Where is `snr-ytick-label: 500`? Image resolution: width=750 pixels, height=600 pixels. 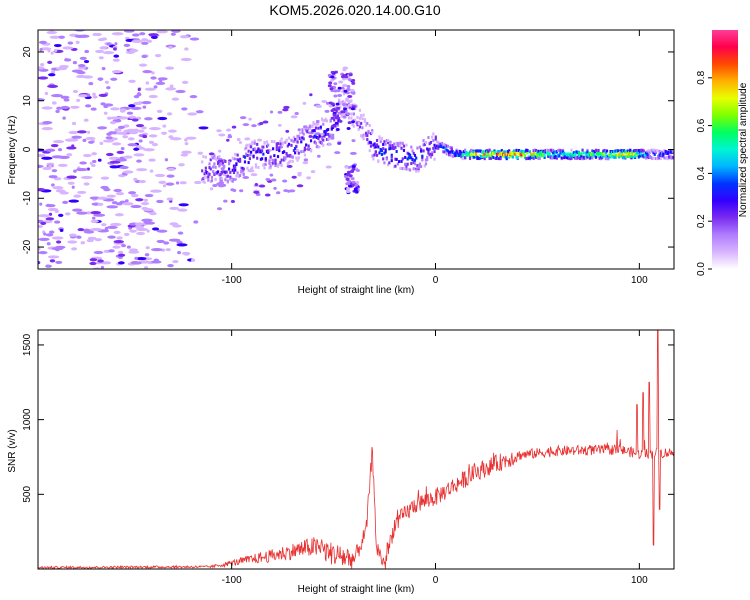 snr-ytick-label: 500 is located at coordinates (27, 494).